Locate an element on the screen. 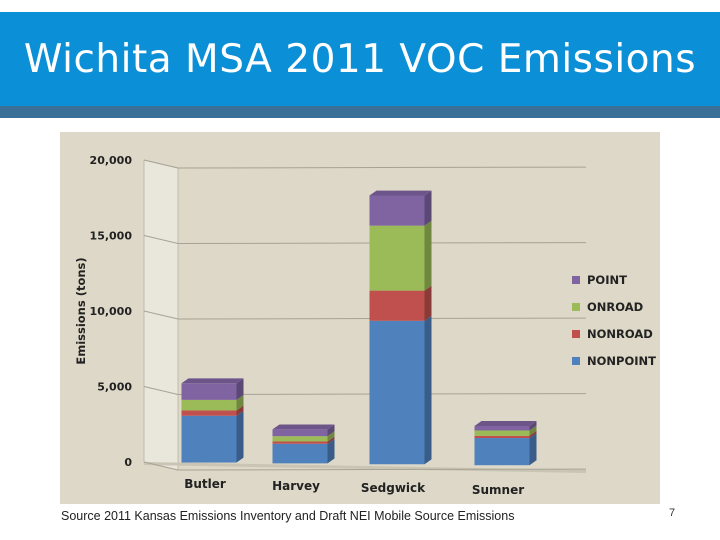  bar-butler-nonpoint is located at coordinates (209, 439).